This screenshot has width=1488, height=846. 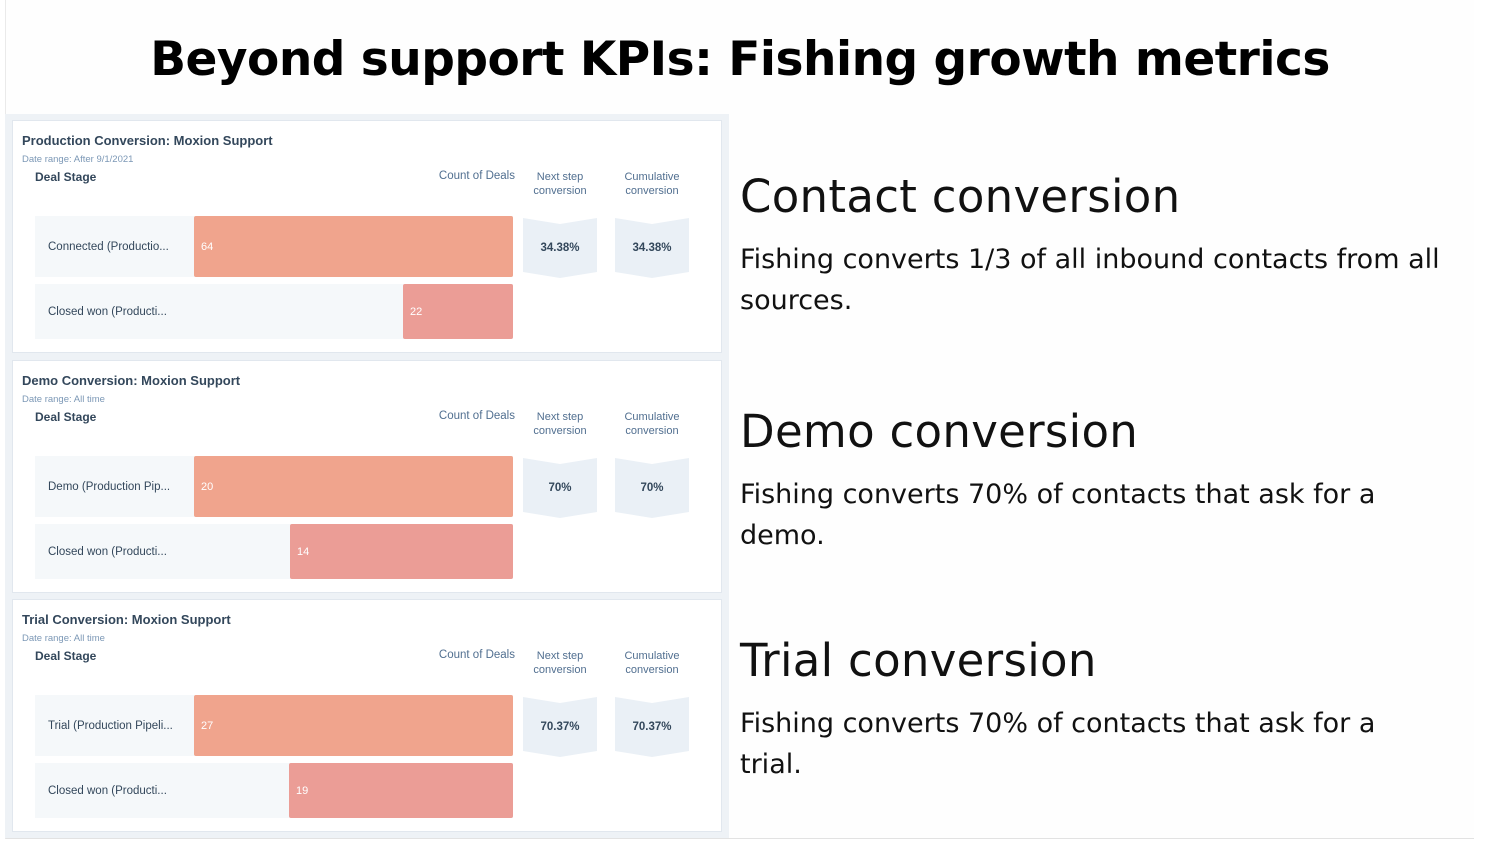 What do you see at coordinates (560, 488) in the screenshot?
I see `next-step-conversion-badge: 70%` at bounding box center [560, 488].